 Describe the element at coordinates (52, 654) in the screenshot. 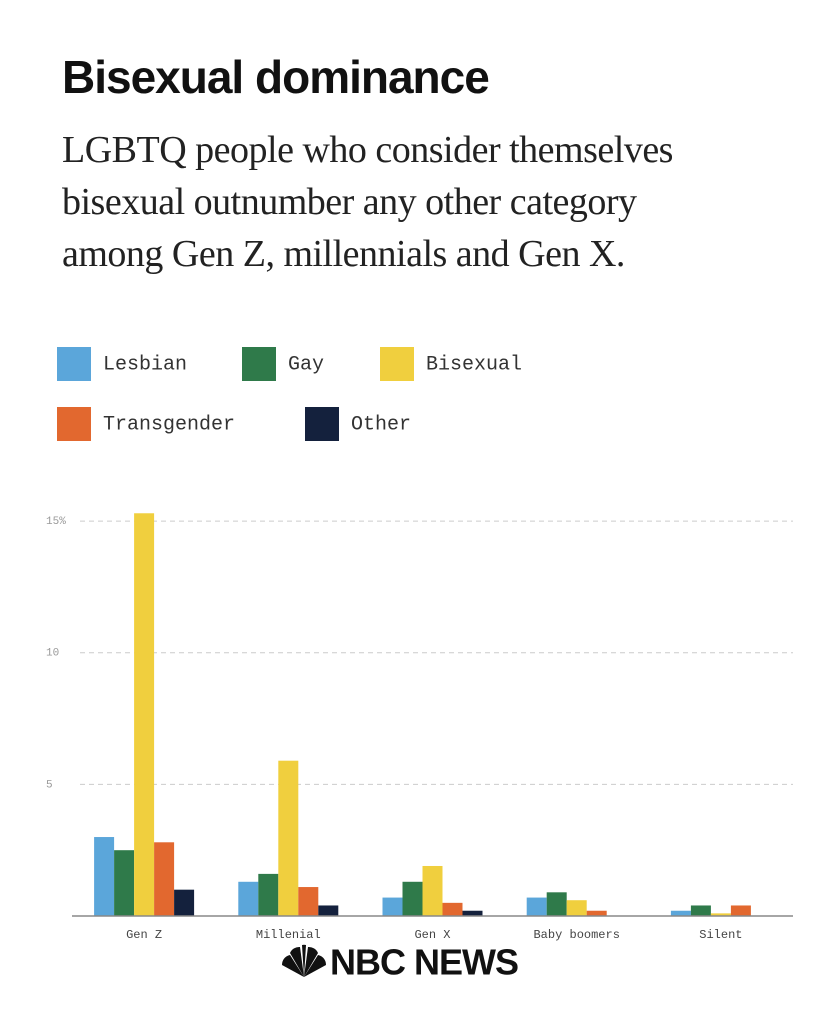

I see `y-tick-label: 10` at that location.